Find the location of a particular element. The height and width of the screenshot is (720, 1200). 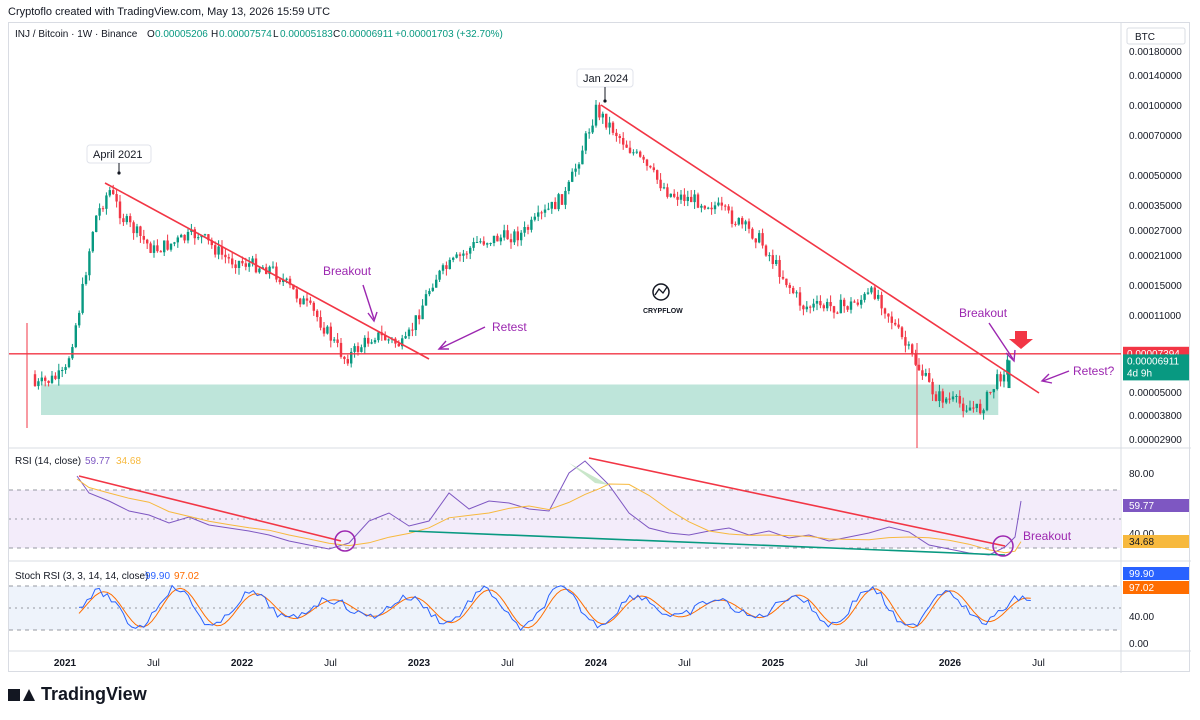

time-tick-label: 2022 is located at coordinates (242, 663).